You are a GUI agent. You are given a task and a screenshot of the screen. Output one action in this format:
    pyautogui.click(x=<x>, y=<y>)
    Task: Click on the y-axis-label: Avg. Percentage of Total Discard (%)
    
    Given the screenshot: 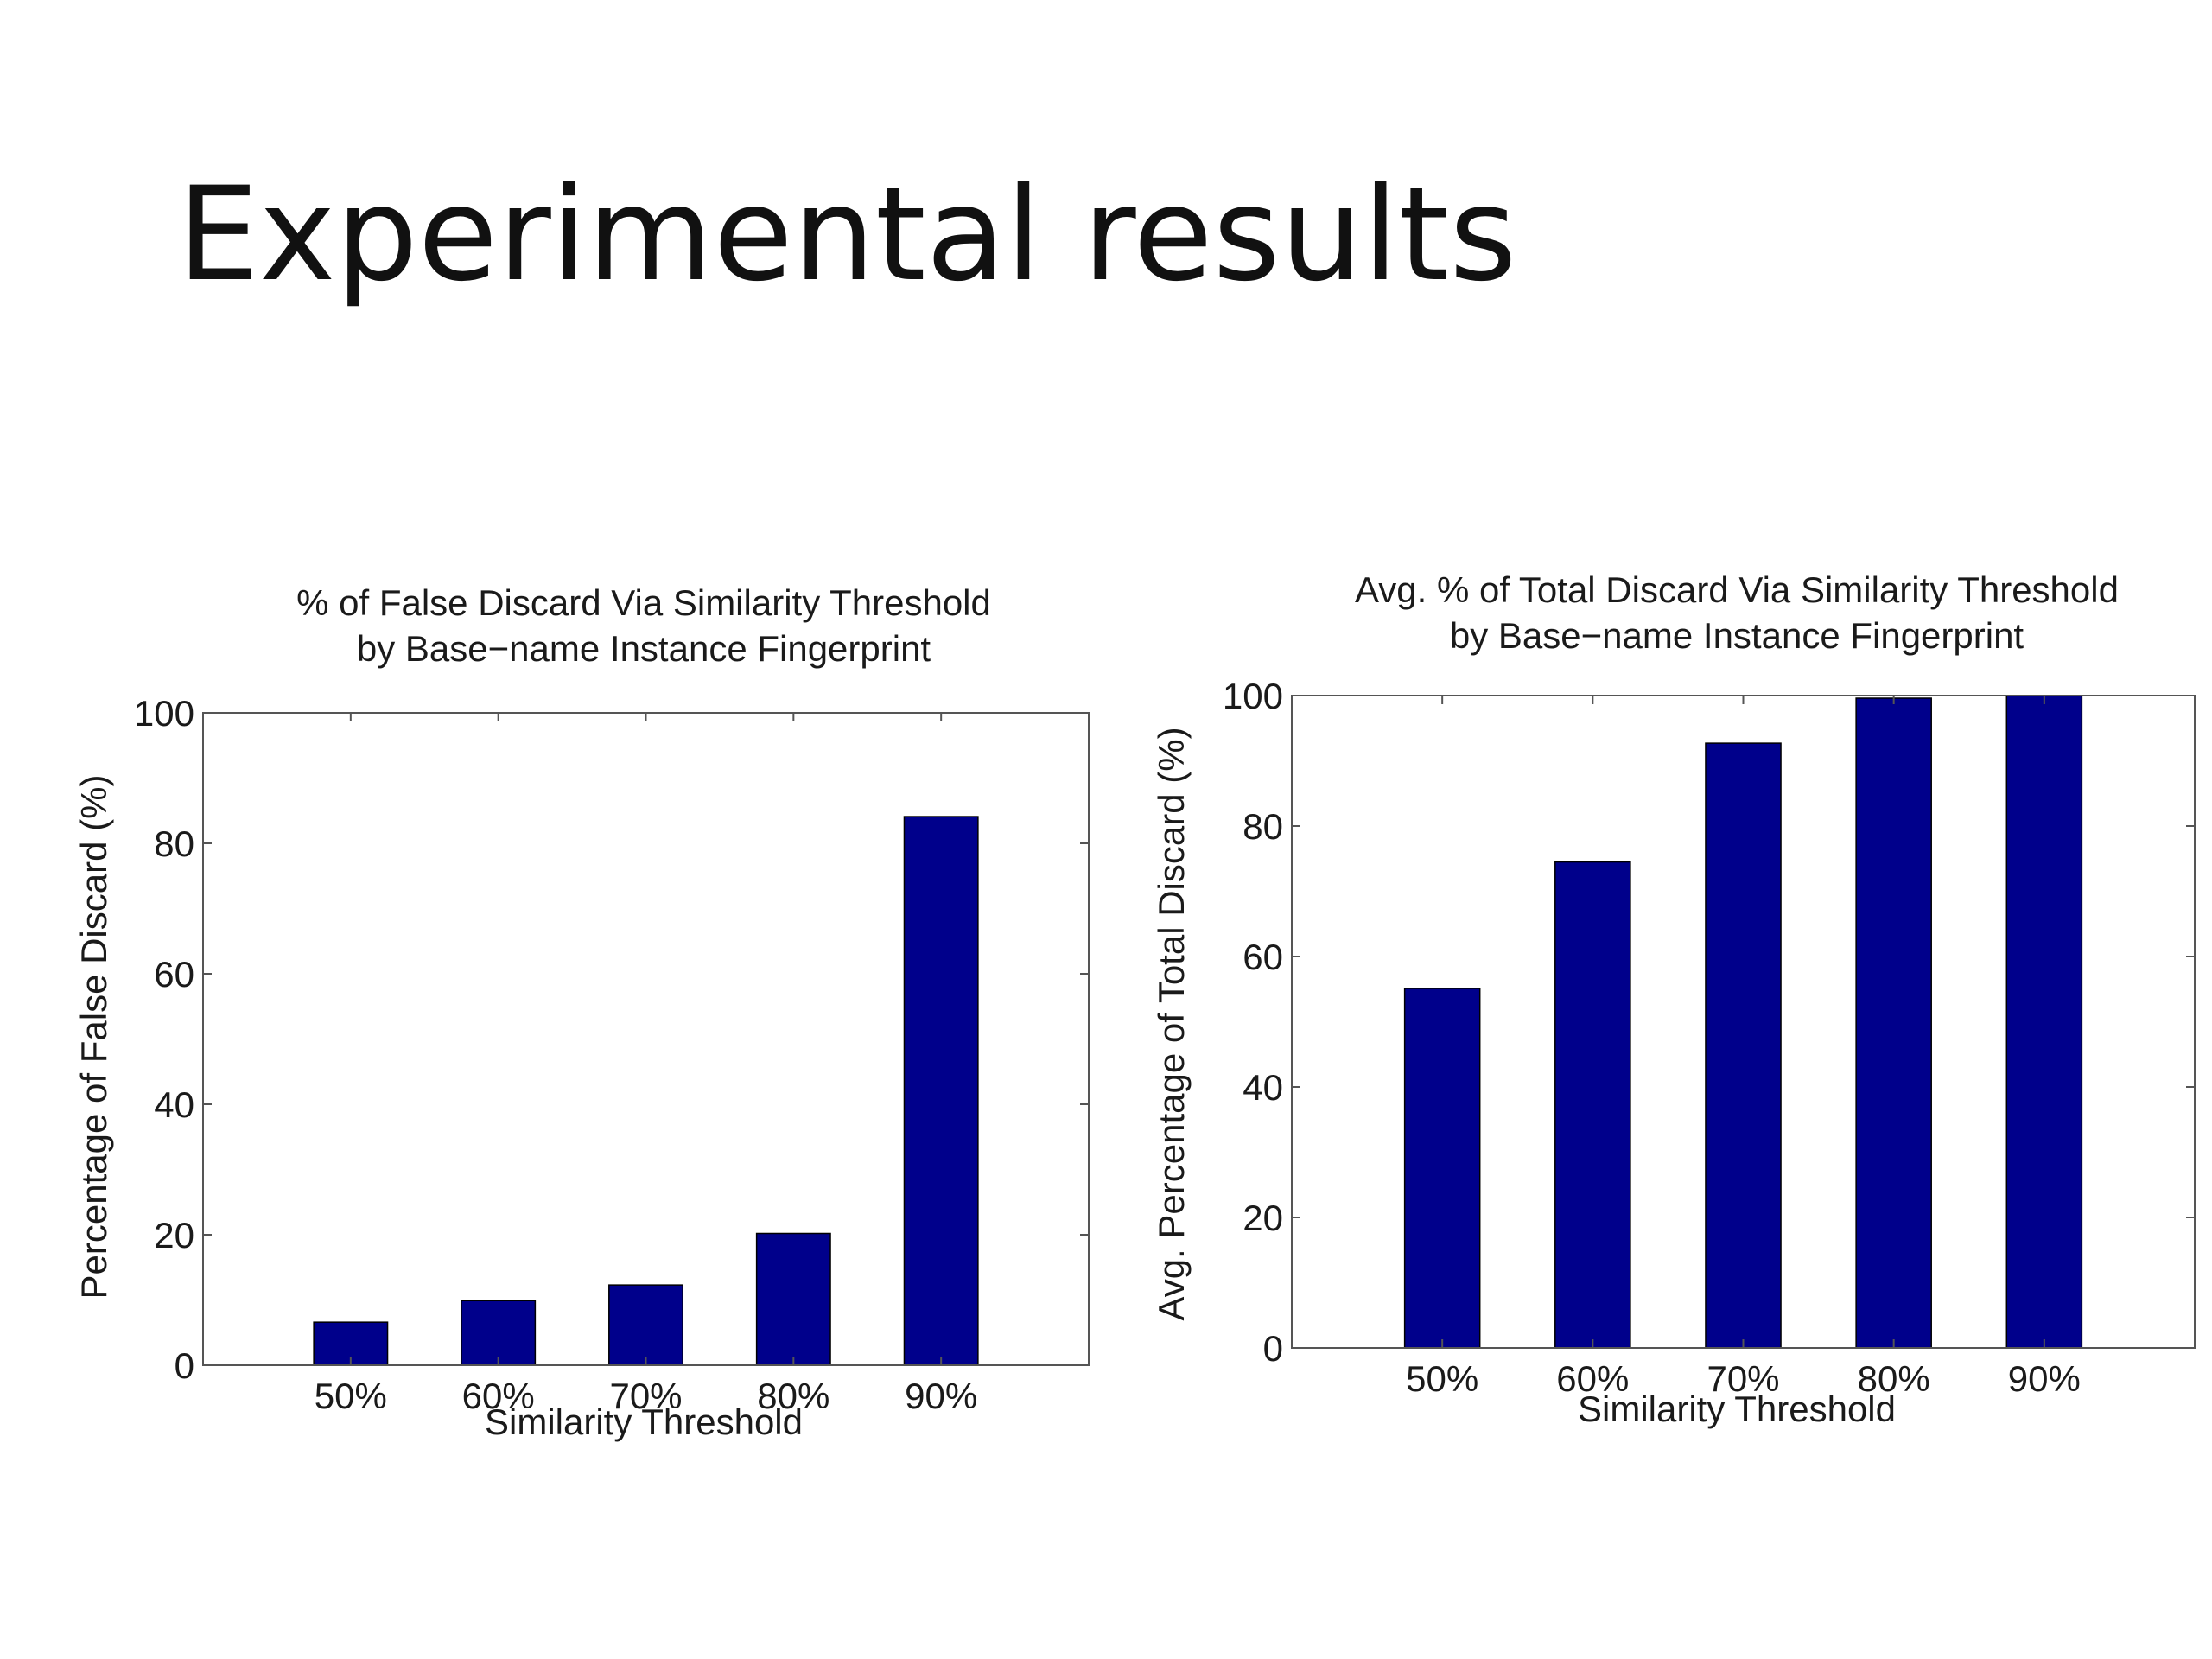 What is the action you would take?
    pyautogui.click(x=1171, y=1023)
    